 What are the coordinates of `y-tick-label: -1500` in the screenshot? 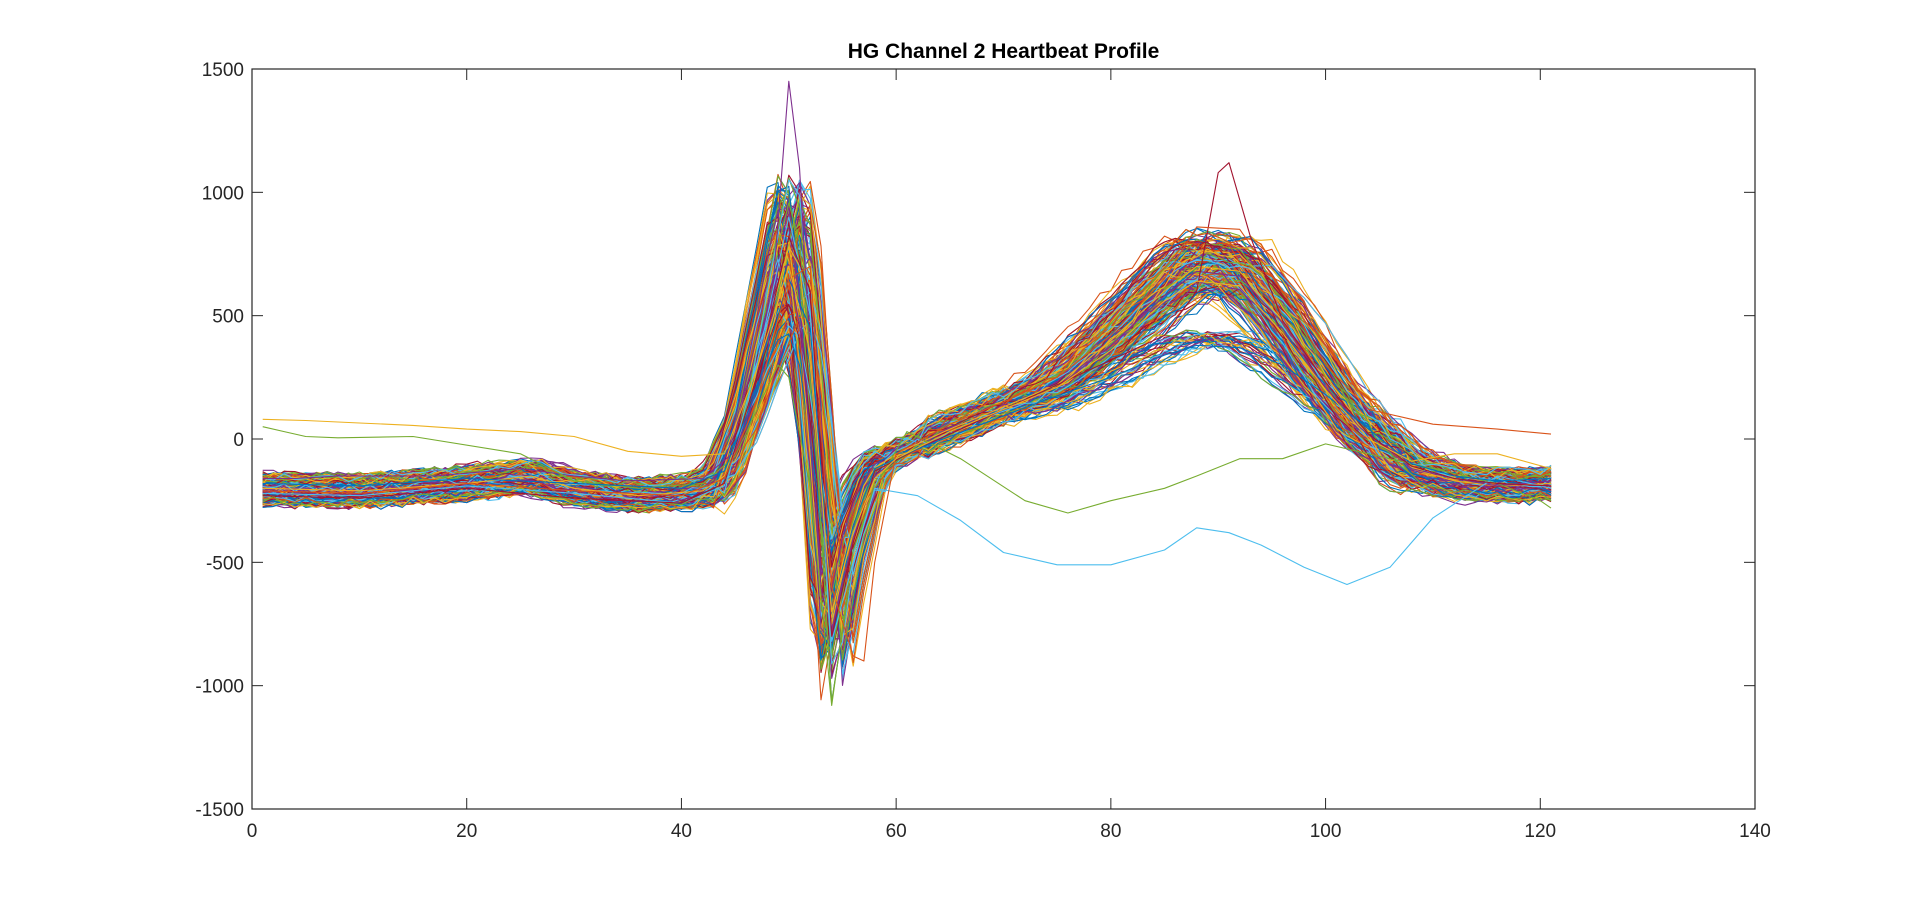 It's located at (219, 810).